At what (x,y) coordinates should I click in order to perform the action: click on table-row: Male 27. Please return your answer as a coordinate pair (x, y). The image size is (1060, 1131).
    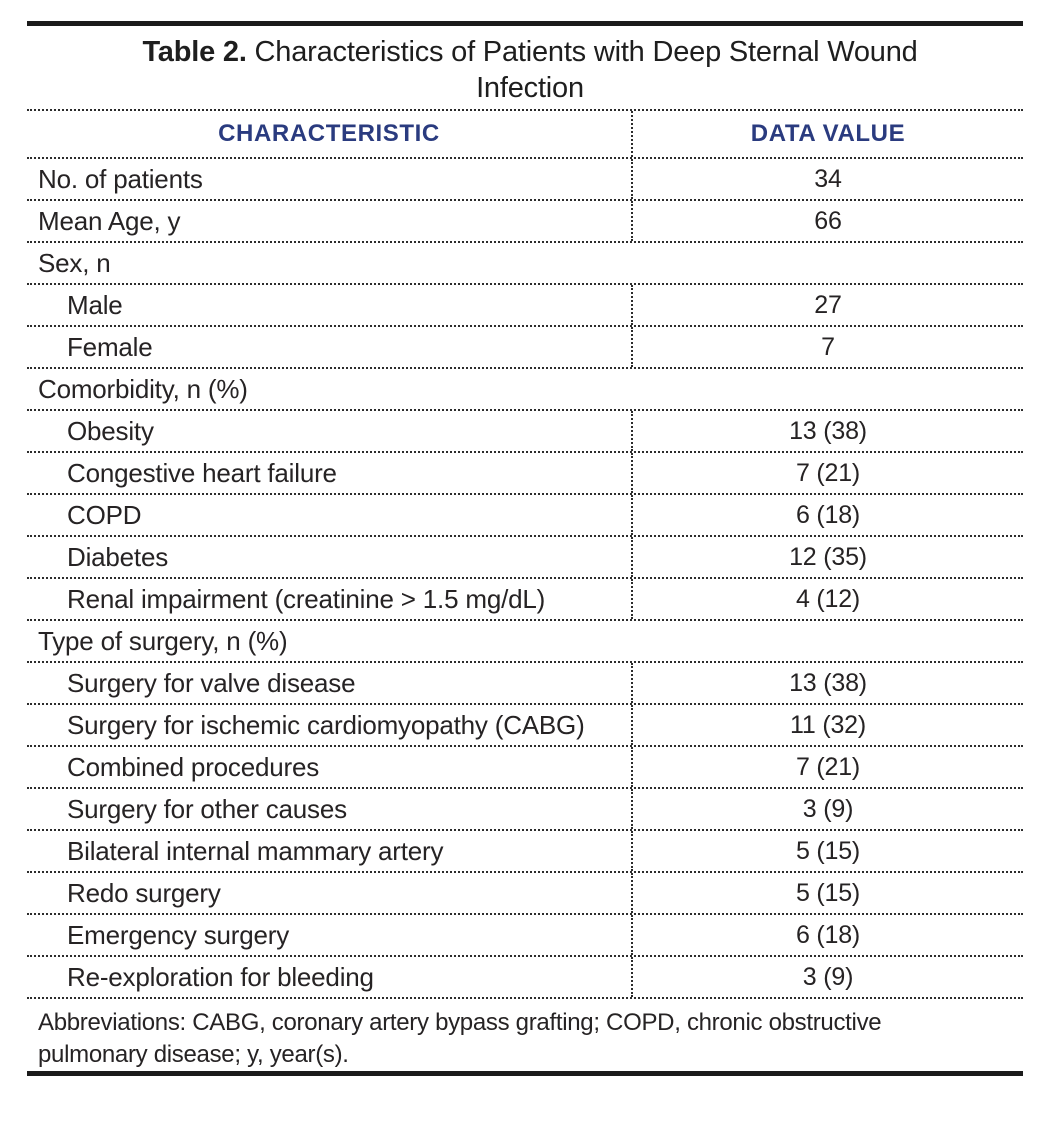
    Looking at the image, I should click on (525, 306).